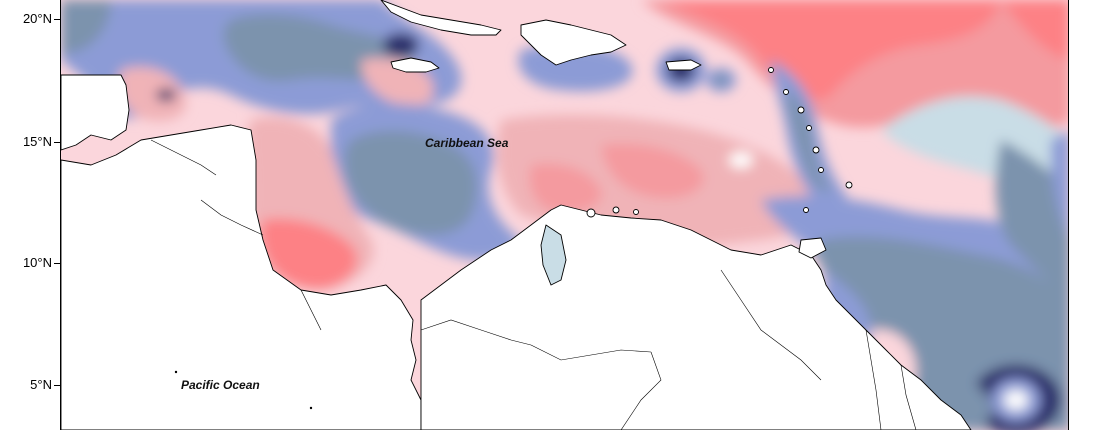 The width and height of the screenshot is (1100, 430). Describe the element at coordinates (57, 142) in the screenshot. I see `lat-tick-15n` at that location.